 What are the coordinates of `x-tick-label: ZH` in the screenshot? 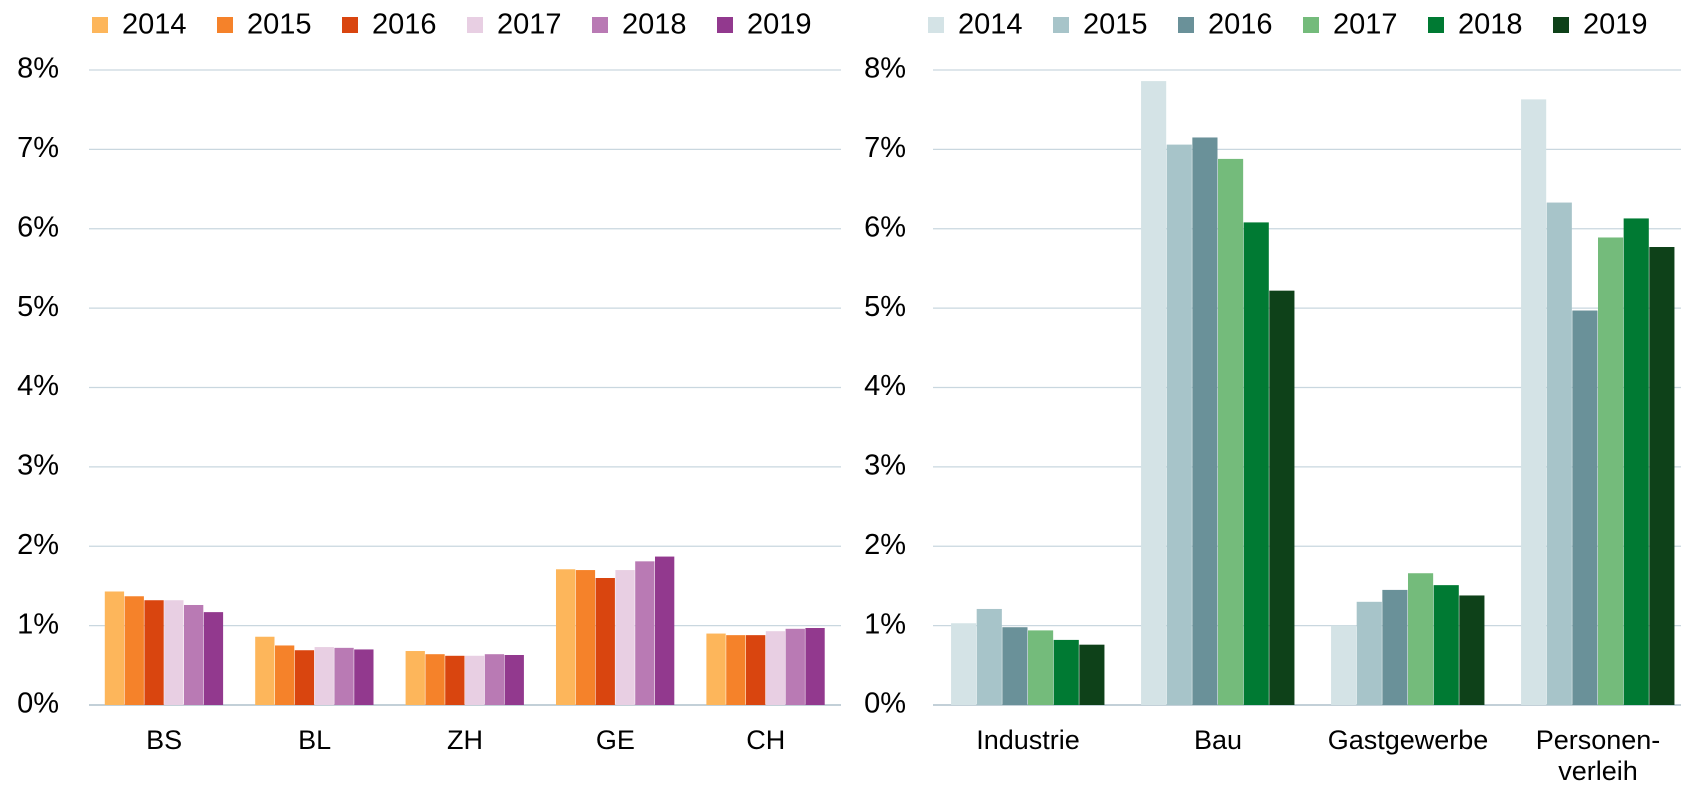 It's located at (465, 740).